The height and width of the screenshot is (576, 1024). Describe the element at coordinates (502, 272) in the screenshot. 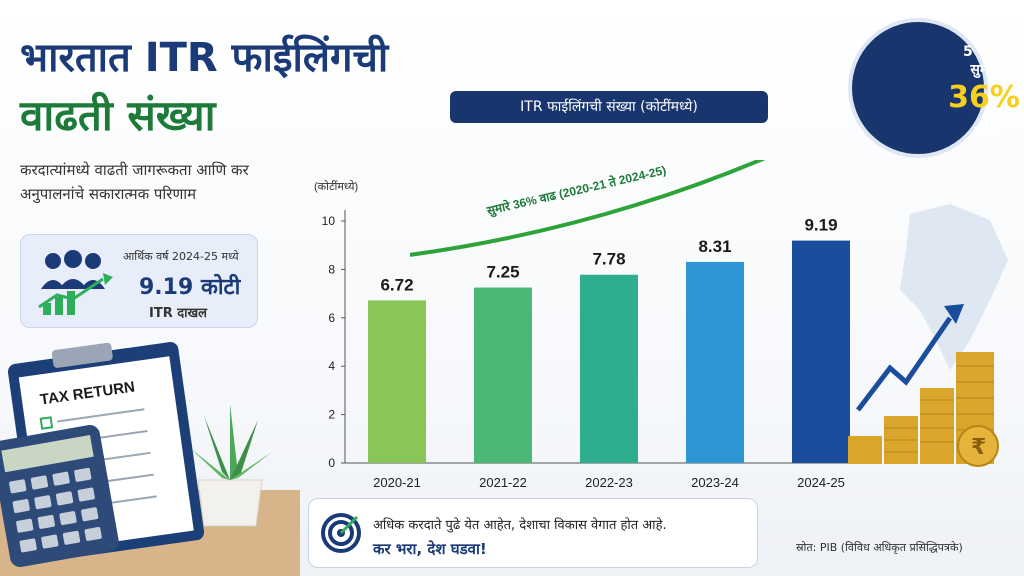

I see `bar-value-label: 7.25` at that location.